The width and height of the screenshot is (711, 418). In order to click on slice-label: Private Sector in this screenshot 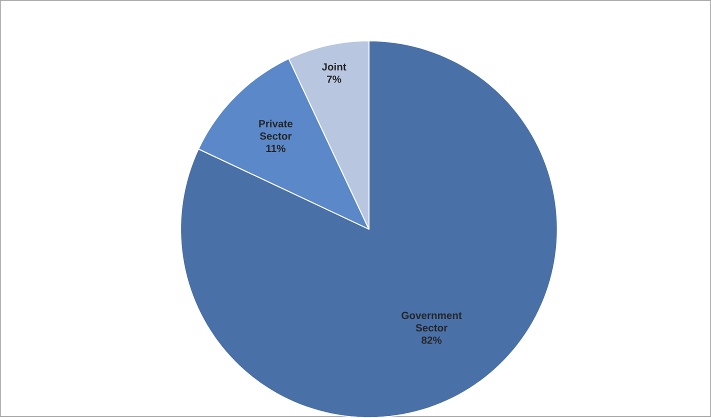, I will do `click(276, 130)`.